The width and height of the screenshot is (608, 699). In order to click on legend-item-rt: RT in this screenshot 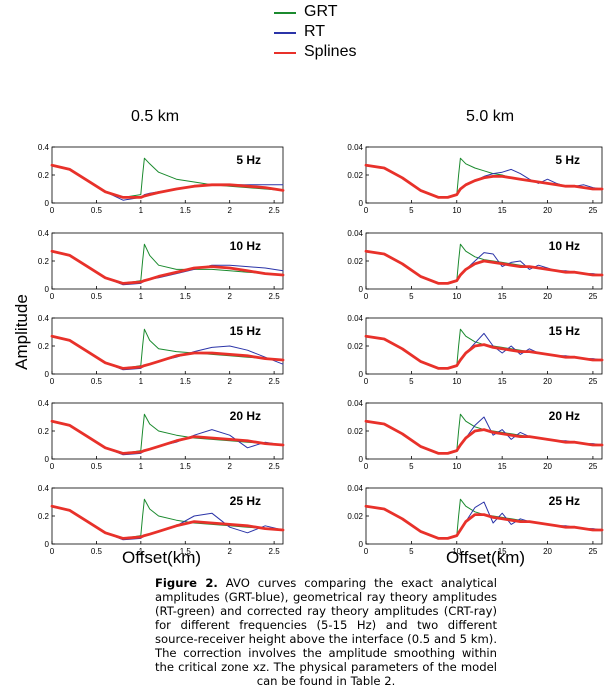, I will do `click(344, 32)`.